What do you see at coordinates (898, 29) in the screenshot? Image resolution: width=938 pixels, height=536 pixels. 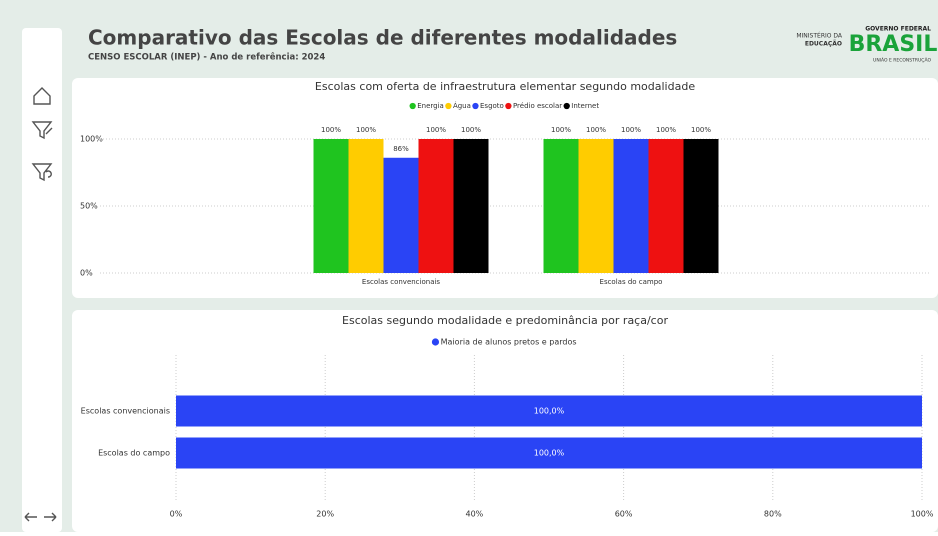 I see `gov-label: GOVERNO FEDERAL` at bounding box center [898, 29].